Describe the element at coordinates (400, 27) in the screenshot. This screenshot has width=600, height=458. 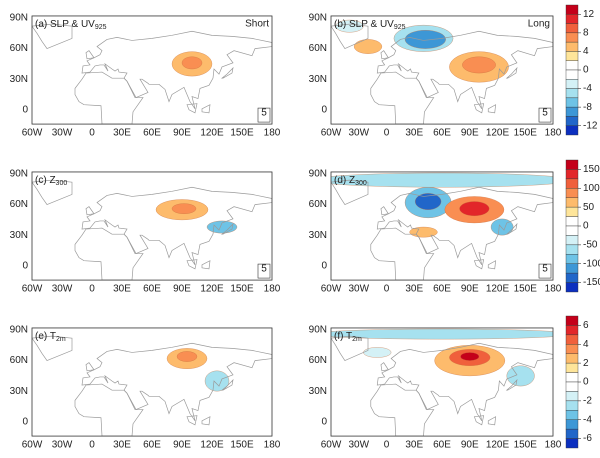
I see `panel-subscript: 925` at that location.